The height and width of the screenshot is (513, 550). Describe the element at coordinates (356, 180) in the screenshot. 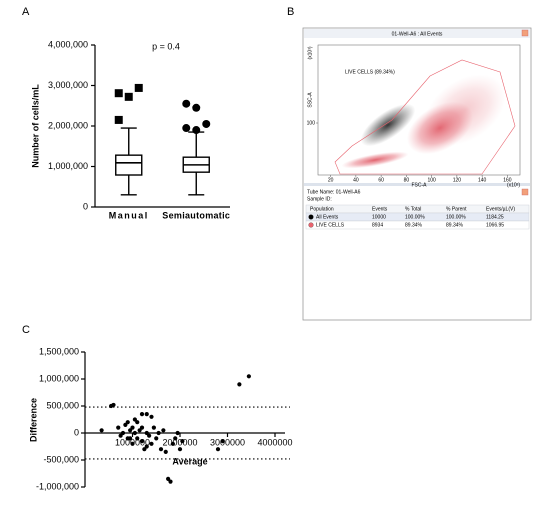

I see `x-tick-label: 40` at that location.